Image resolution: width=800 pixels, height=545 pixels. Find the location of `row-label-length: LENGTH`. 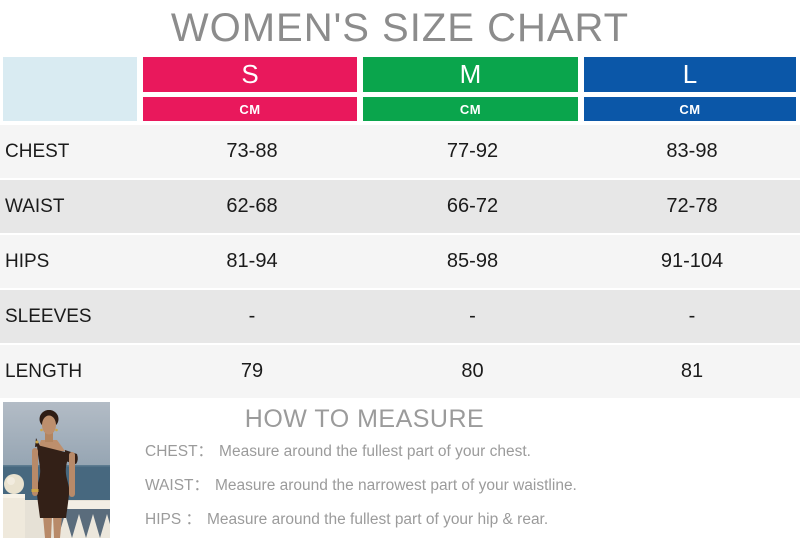

row-label-length: LENGTH is located at coordinates (44, 371).